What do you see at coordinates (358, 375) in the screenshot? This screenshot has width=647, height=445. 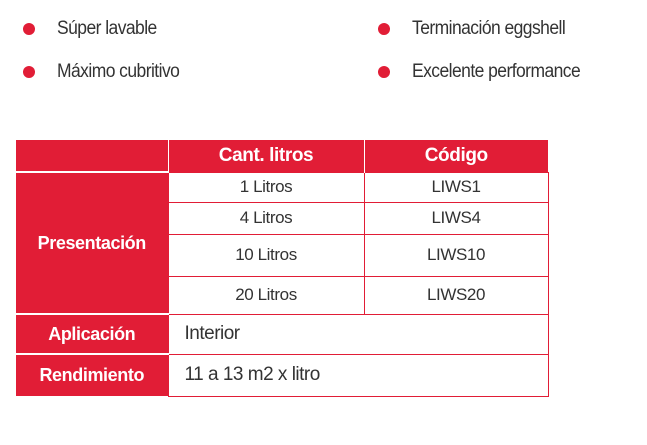 I see `yield-value: 11 a 13 m2 x litro` at bounding box center [358, 375].